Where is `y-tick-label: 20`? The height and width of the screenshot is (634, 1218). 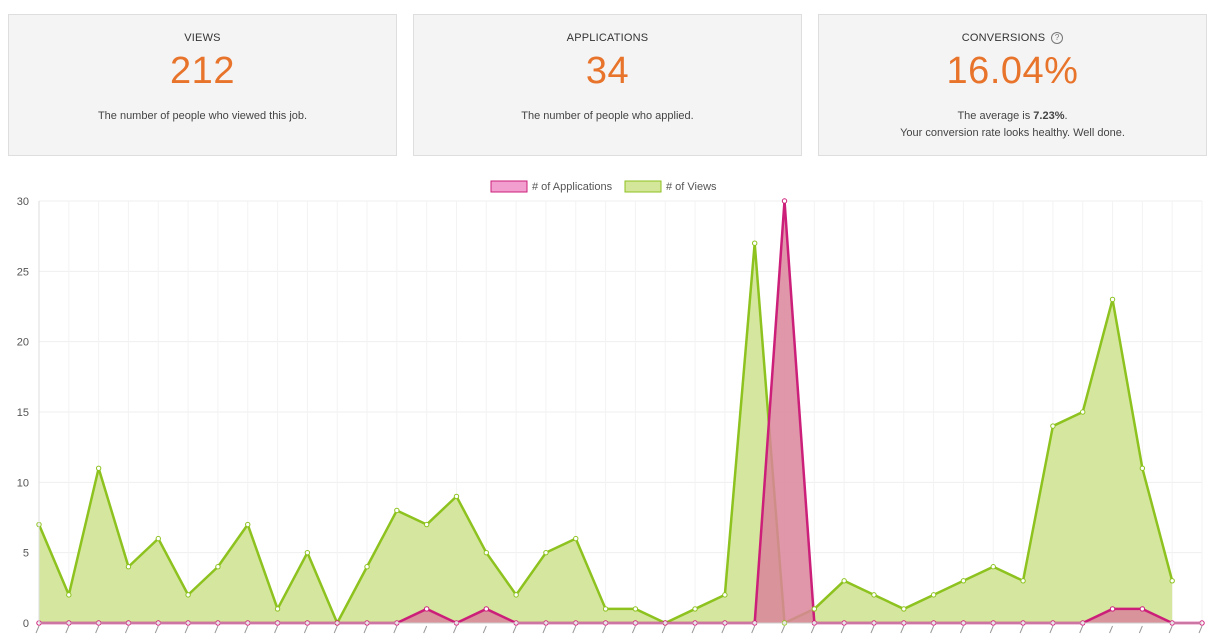 y-tick-label: 20 is located at coordinates (23, 343).